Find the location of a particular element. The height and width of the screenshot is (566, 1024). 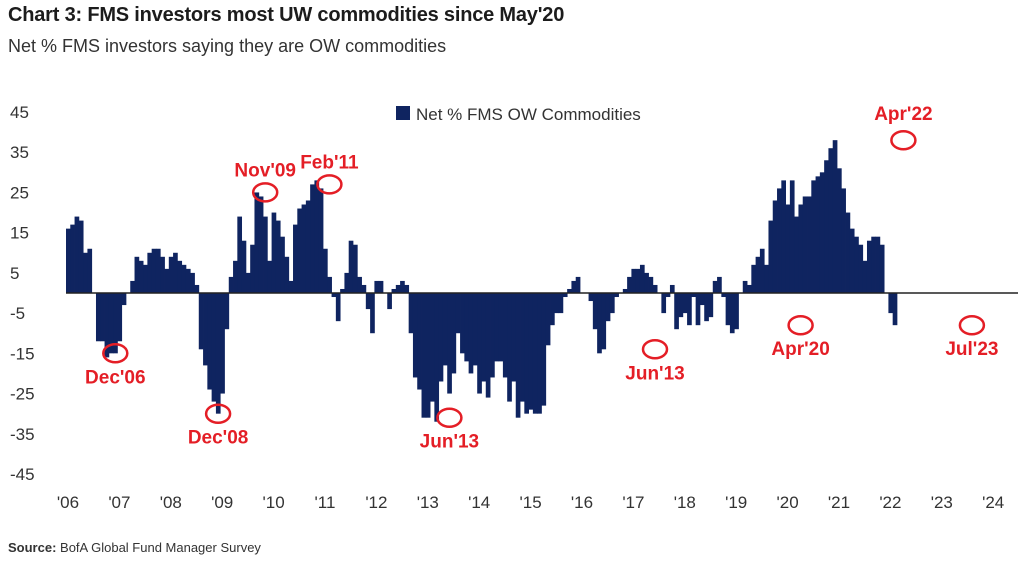

x-tick-label: '09 is located at coordinates (222, 502).